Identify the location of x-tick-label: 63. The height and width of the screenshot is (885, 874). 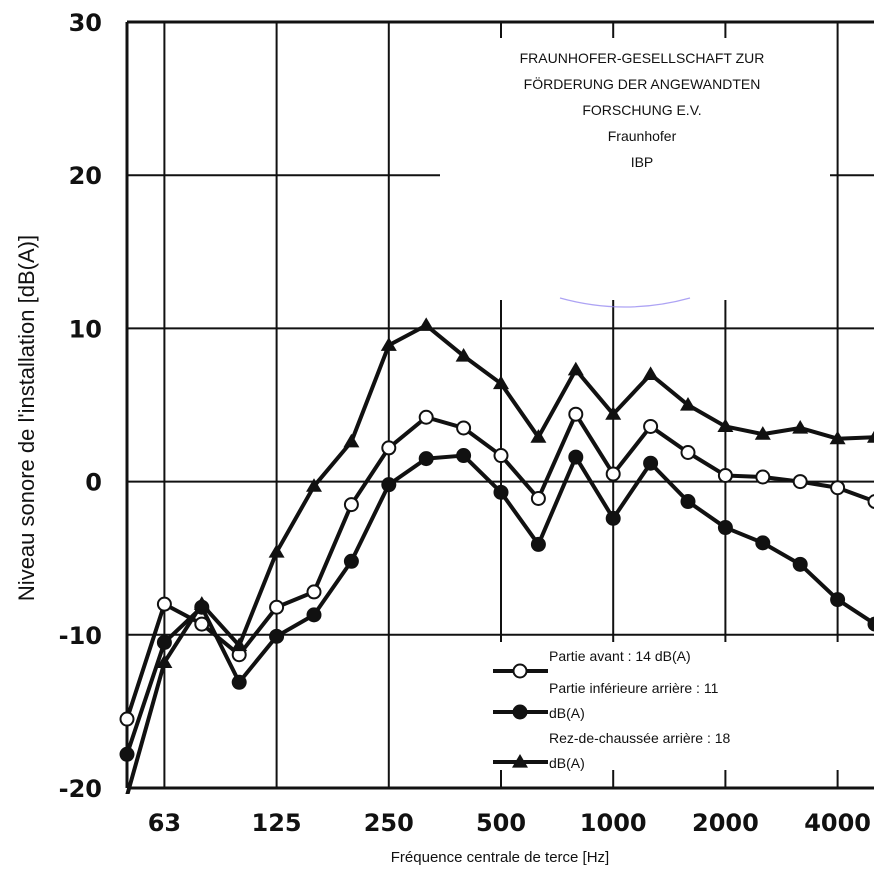
(164, 823).